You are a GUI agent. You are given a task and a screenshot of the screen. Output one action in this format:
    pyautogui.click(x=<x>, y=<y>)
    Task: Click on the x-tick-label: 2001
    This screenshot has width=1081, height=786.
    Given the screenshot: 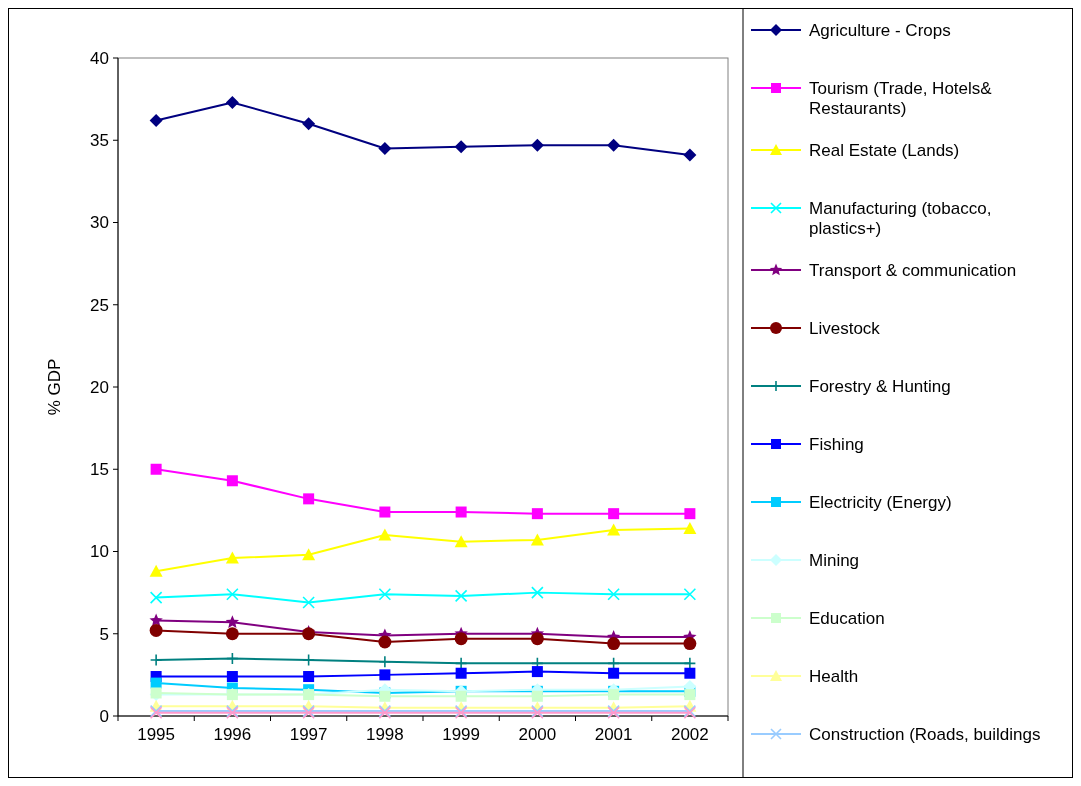 What is the action you would take?
    pyautogui.click(x=613, y=734)
    